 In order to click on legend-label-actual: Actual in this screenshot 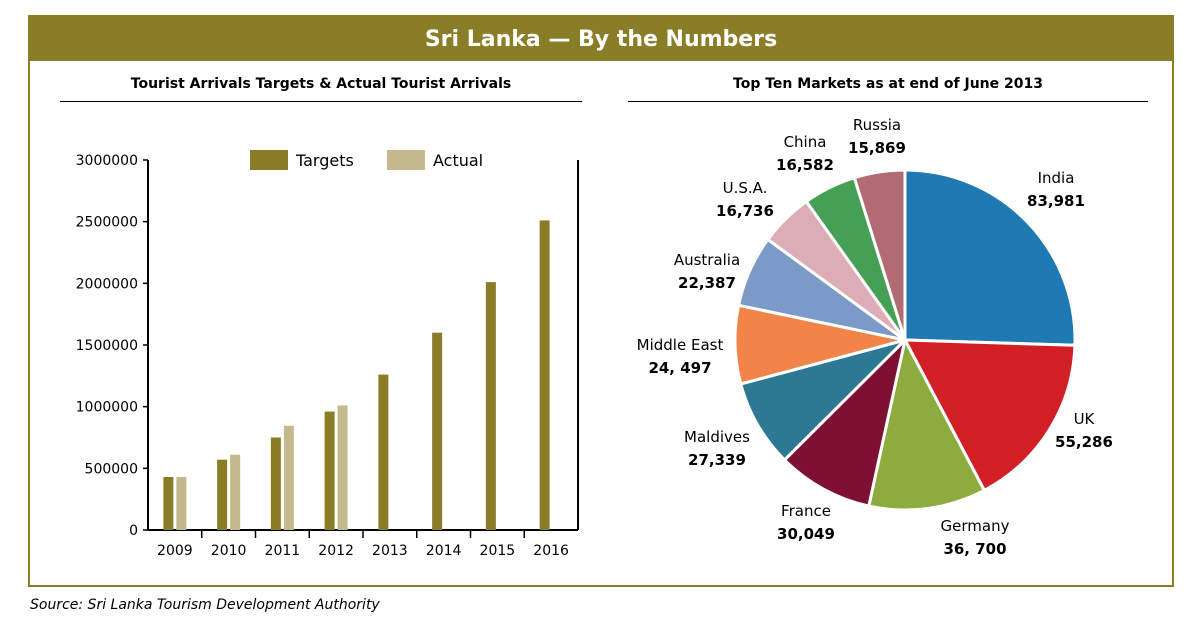, I will do `click(458, 160)`.